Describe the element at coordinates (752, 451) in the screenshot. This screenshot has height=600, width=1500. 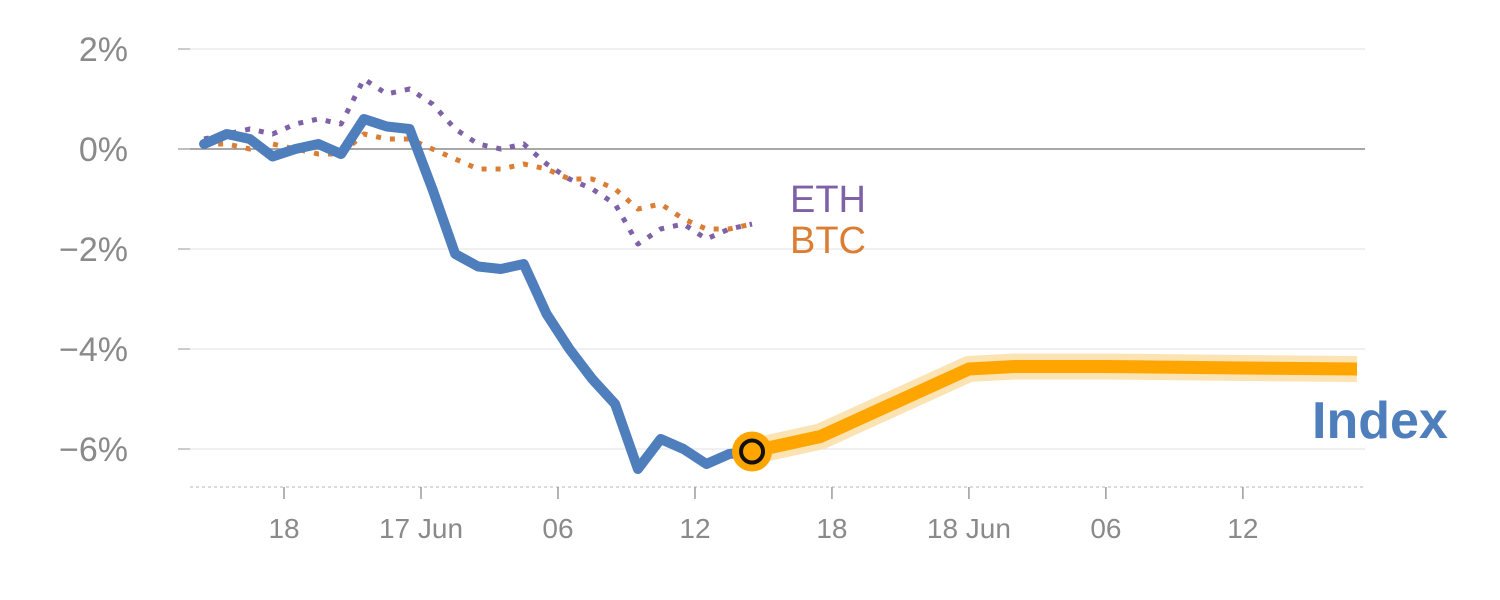
I see `current-marker-dot` at that location.